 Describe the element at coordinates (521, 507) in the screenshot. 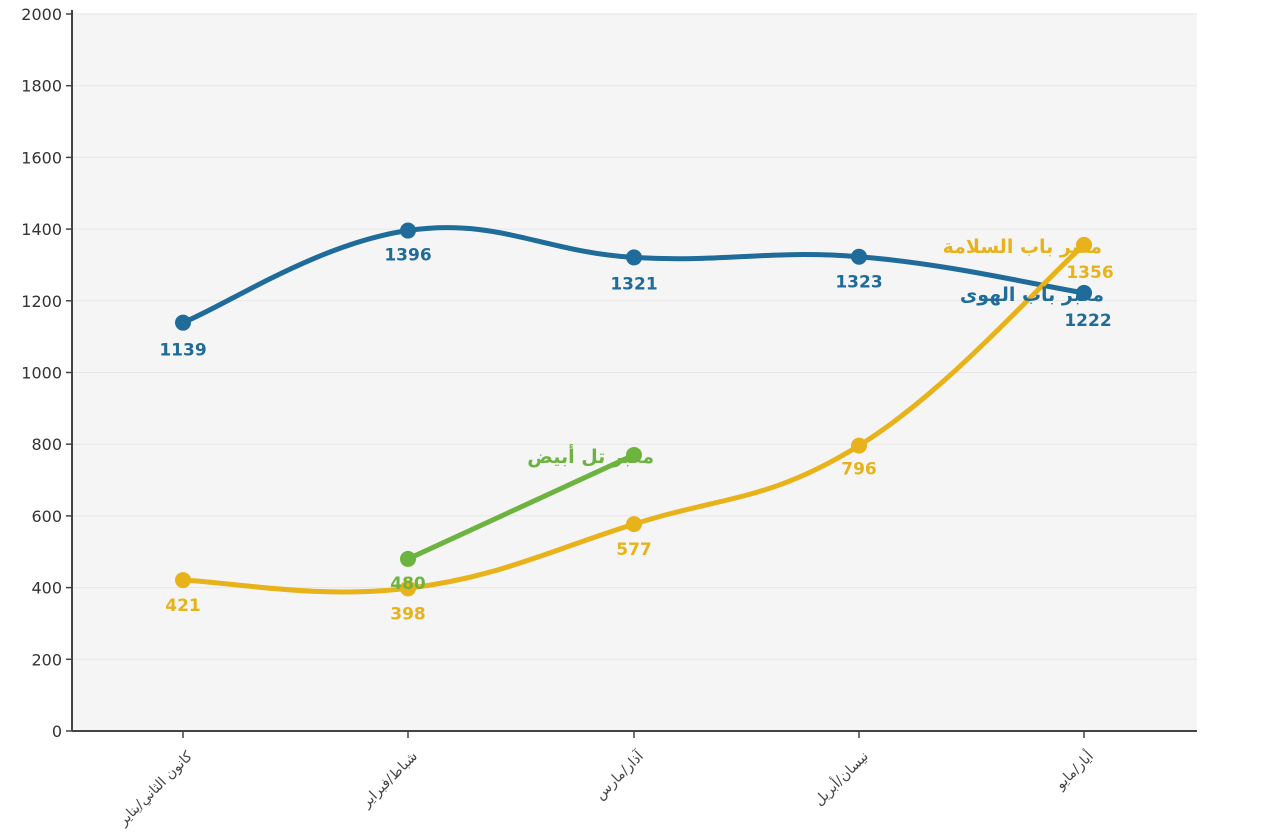

I see `series-line` at that location.